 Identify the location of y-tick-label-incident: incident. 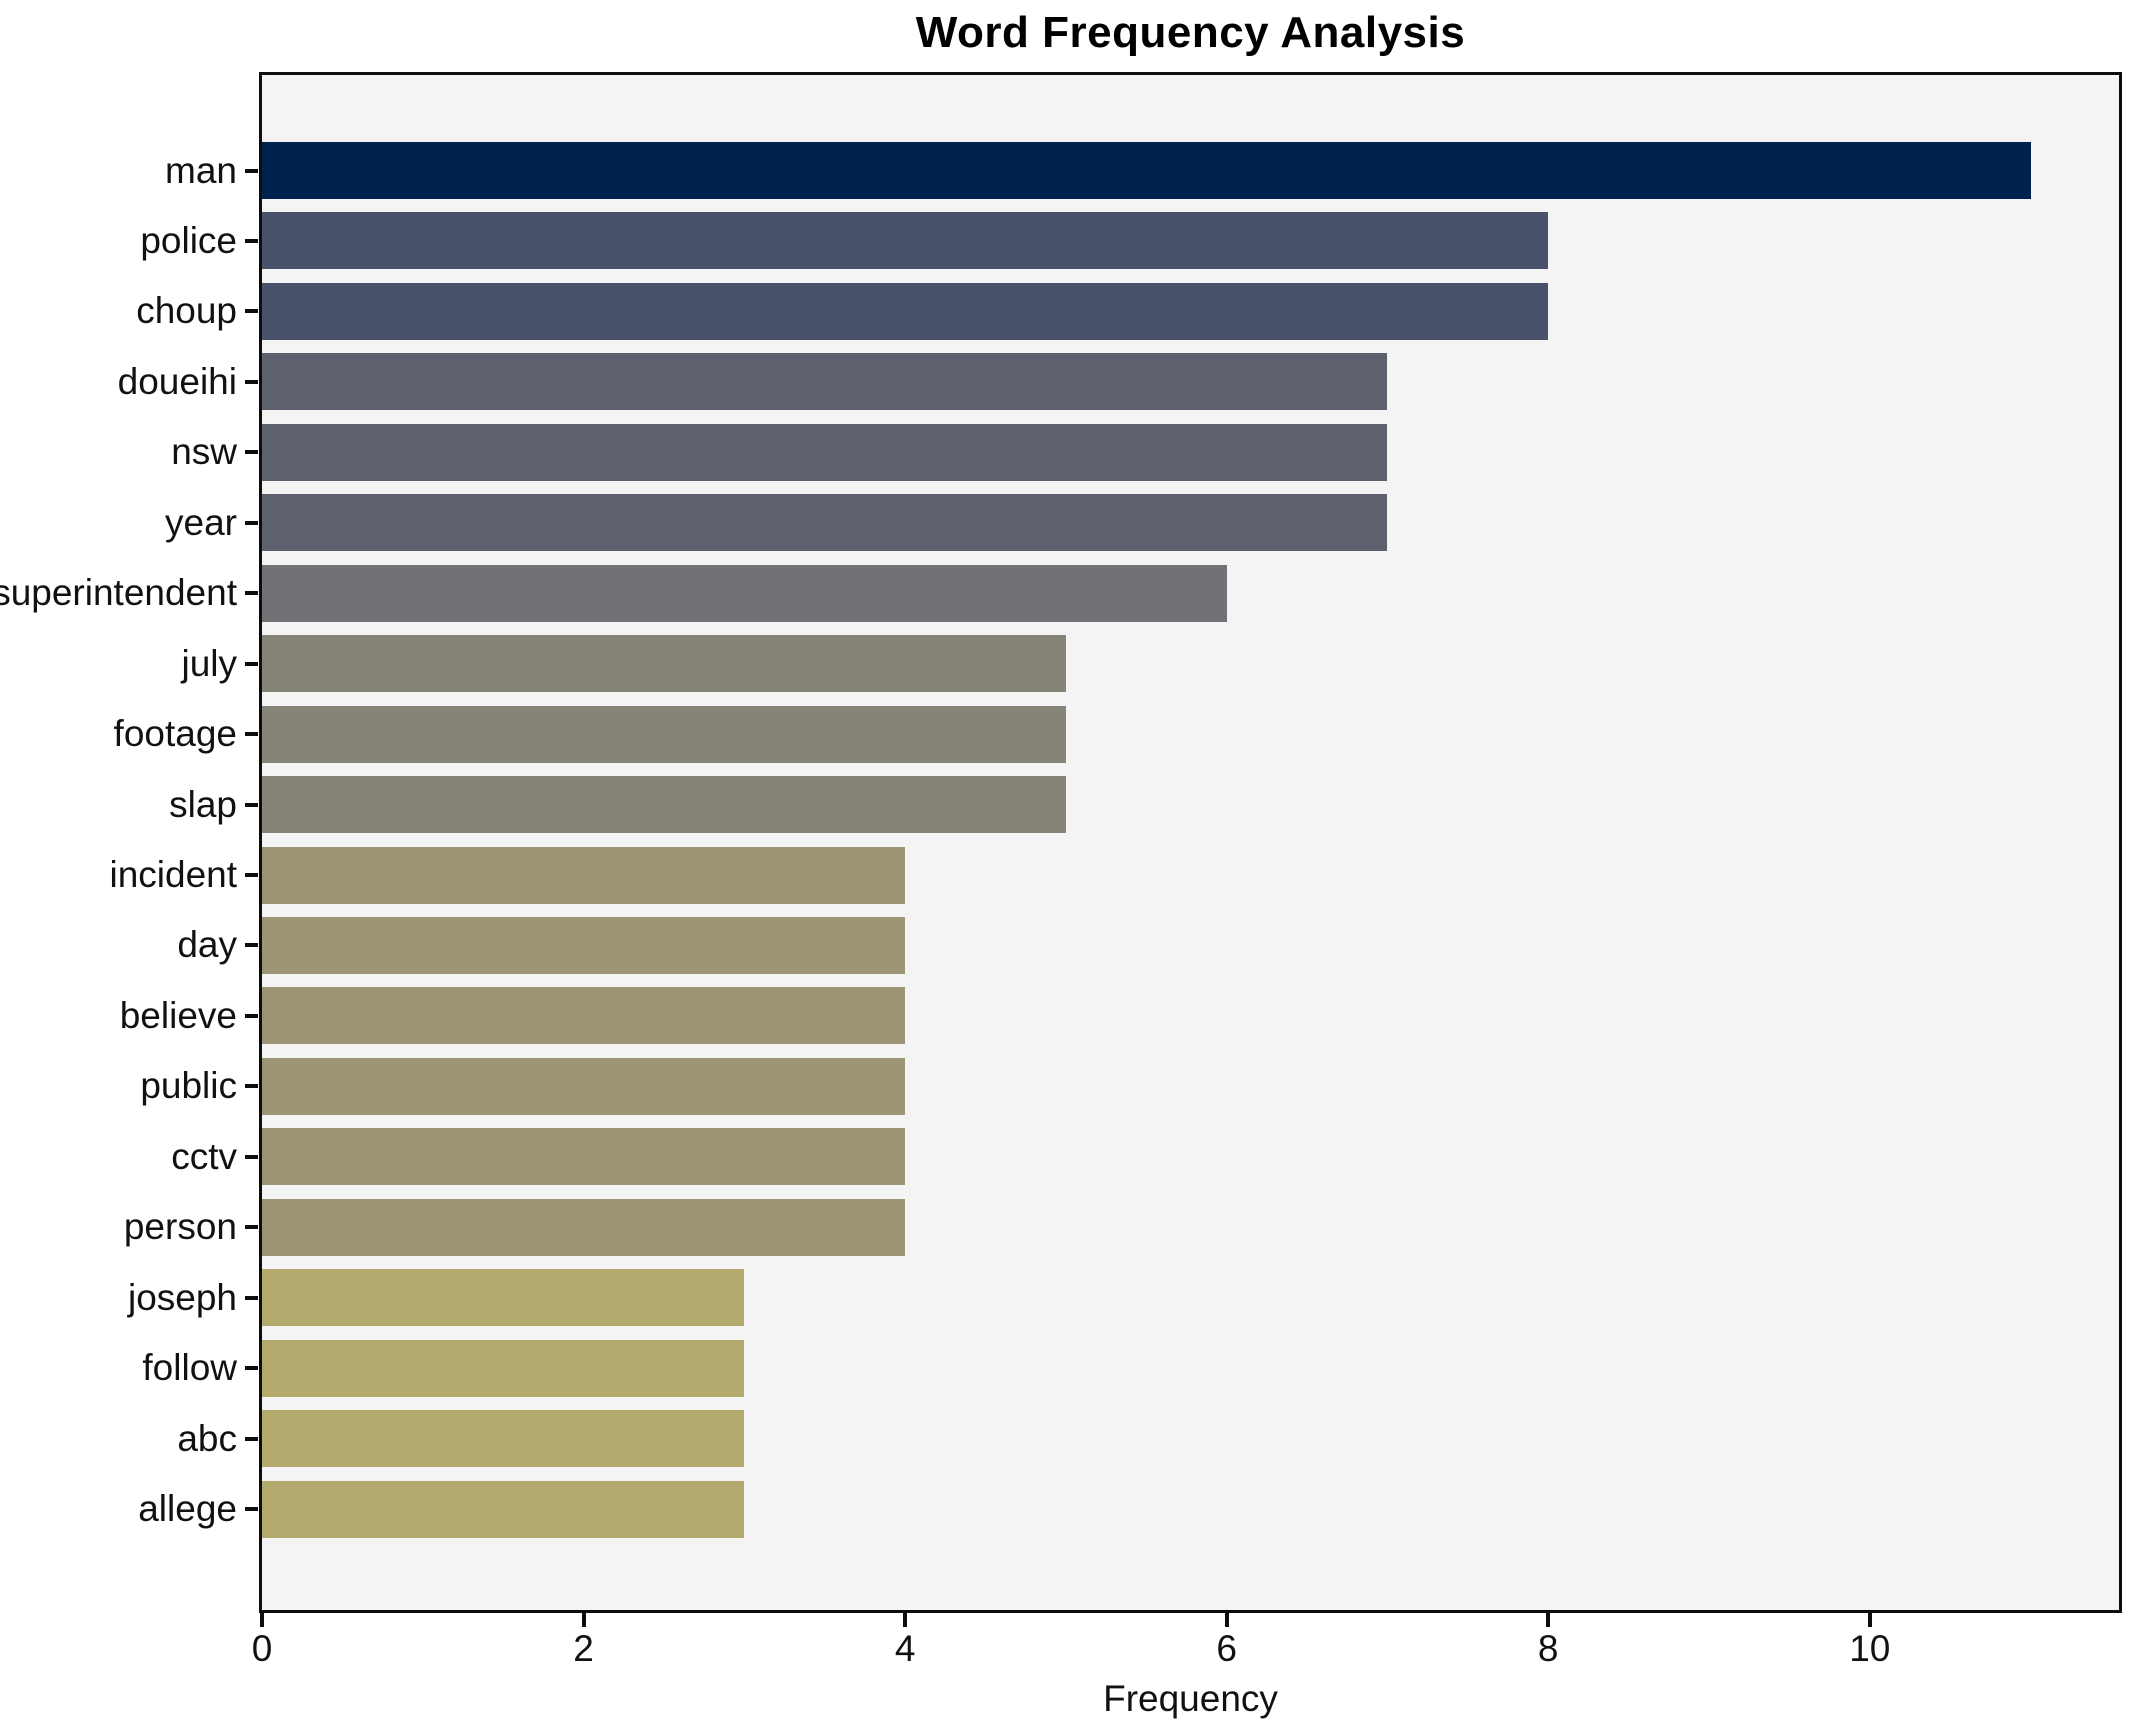
(173, 874).